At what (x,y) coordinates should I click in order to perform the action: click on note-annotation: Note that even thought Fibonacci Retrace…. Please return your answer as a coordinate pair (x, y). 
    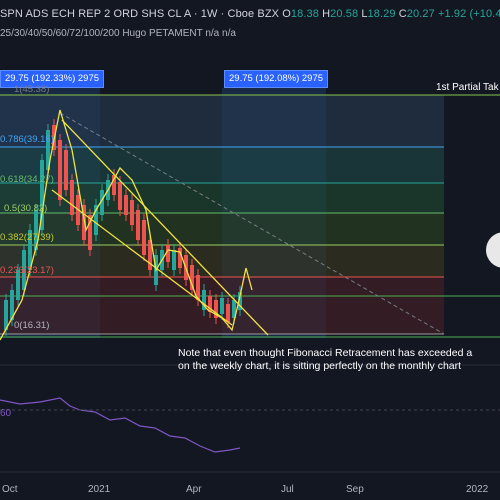
    Looking at the image, I should click on (325, 360).